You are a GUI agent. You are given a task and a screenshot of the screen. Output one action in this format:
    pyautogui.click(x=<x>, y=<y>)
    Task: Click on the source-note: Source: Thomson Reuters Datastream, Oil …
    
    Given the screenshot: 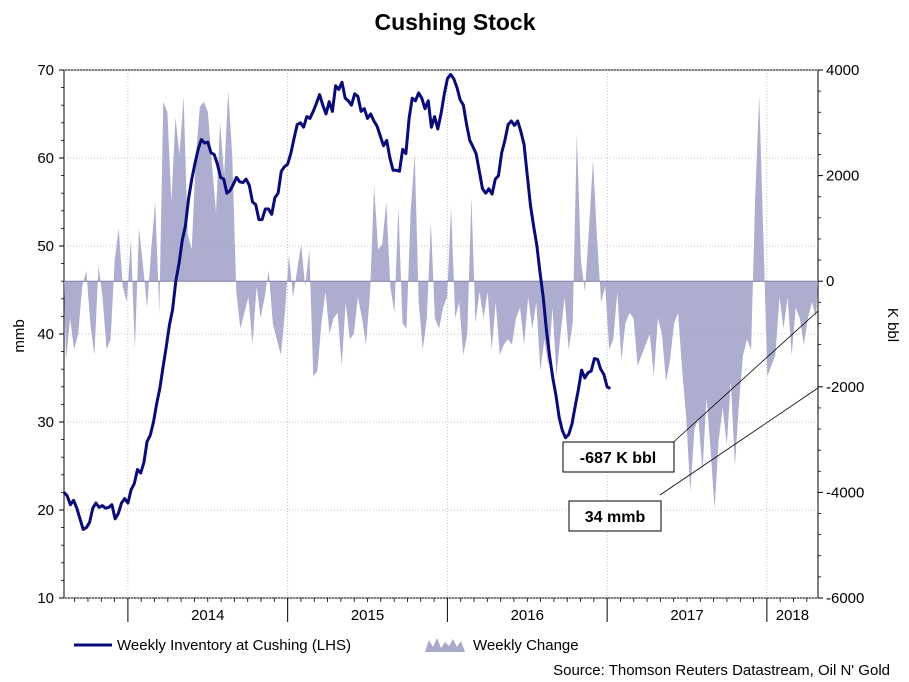 What is the action you would take?
    pyautogui.click(x=721, y=670)
    